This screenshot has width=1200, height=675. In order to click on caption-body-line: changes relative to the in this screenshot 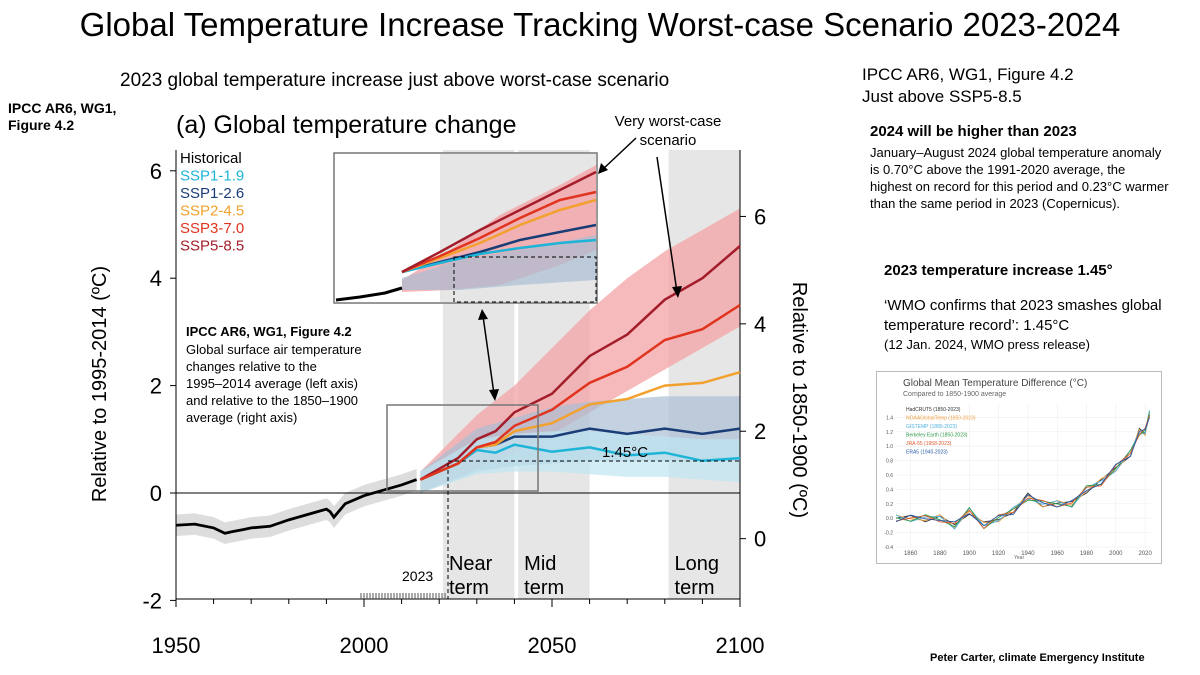, I will do `click(251, 366)`.